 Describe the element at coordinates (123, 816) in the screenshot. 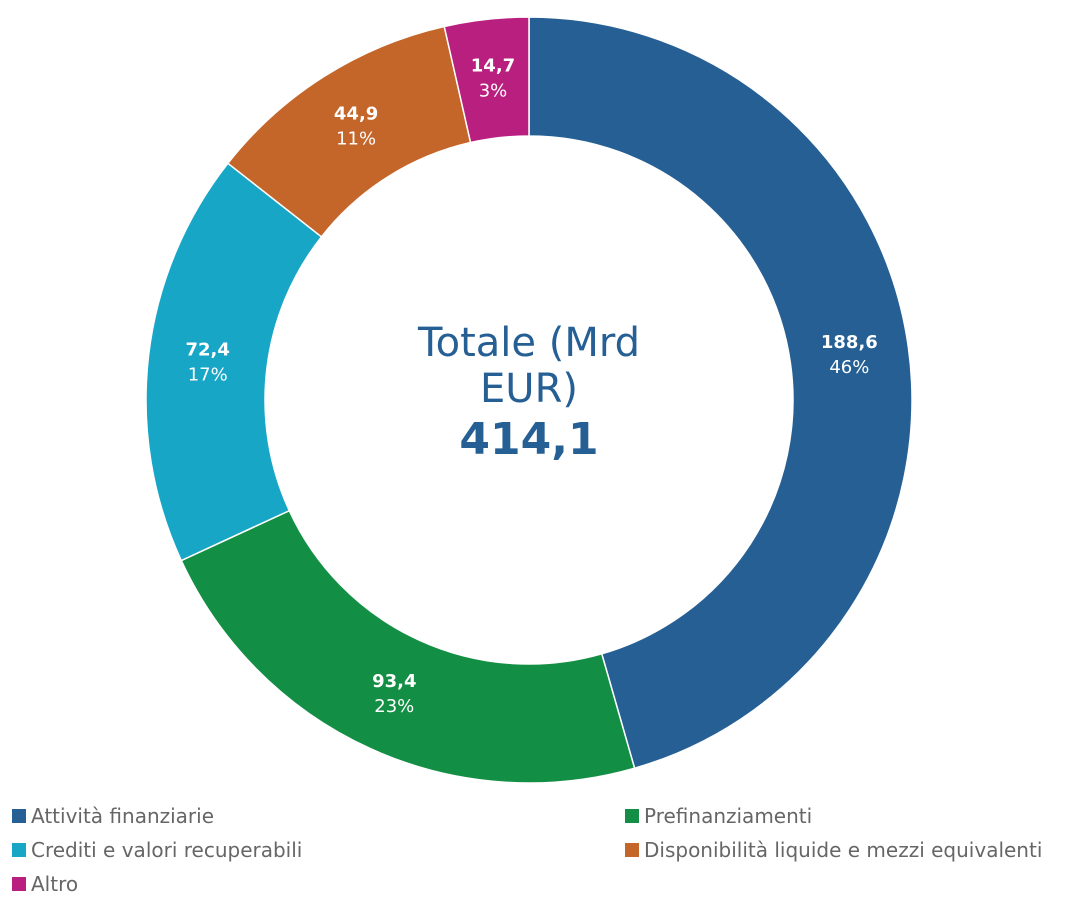

I see `legend-label: Attività finanziarie` at that location.